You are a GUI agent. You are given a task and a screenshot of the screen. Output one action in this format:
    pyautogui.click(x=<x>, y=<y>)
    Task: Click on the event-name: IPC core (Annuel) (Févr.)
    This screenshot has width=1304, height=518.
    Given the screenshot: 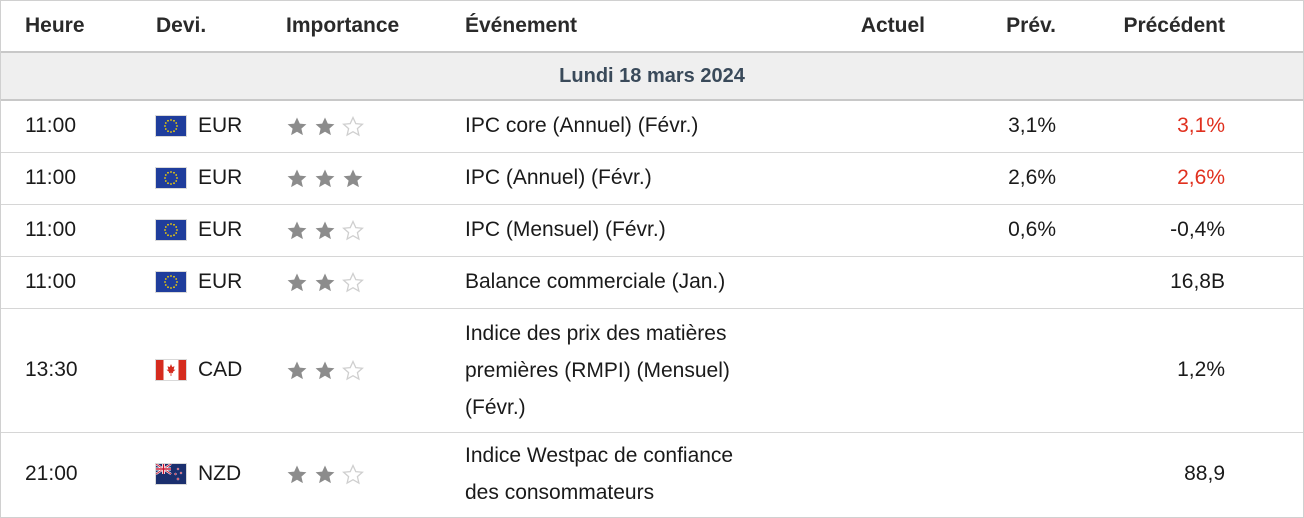 What is the action you would take?
    pyautogui.click(x=582, y=126)
    